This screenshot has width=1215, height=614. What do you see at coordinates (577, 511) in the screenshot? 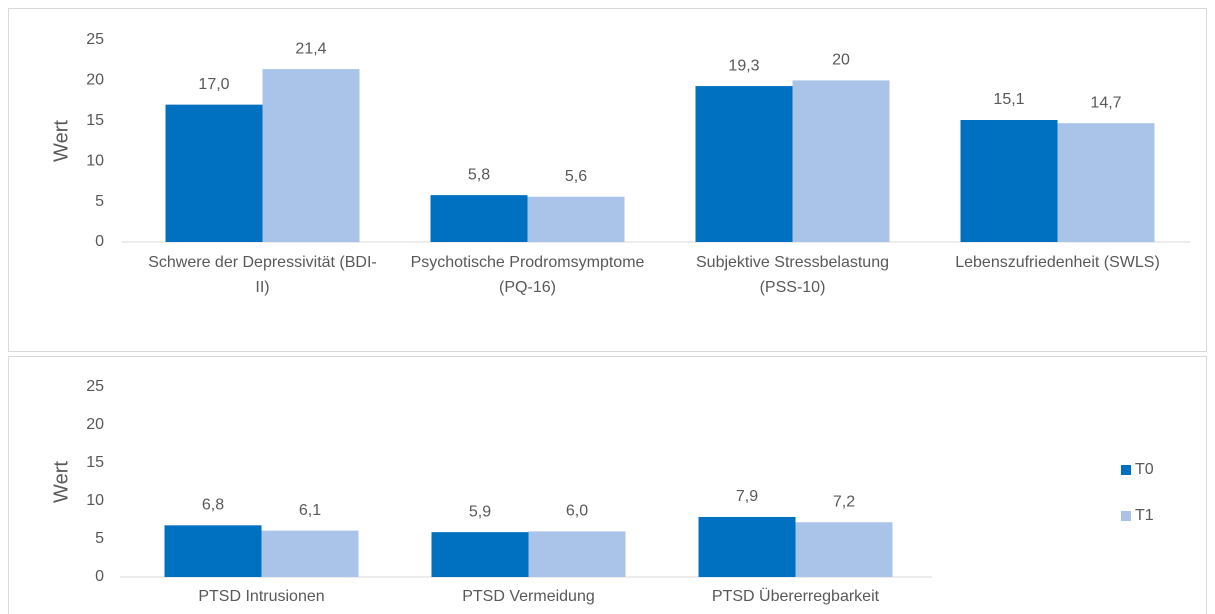
I see `value-label: 6,0` at bounding box center [577, 511].